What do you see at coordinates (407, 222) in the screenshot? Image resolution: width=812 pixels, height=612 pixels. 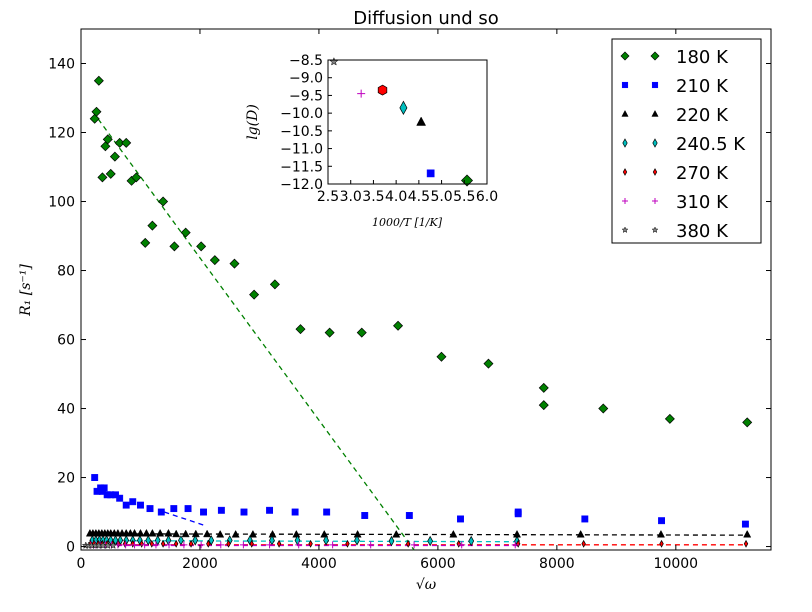 I see `inset-x-axis-label: 1000/T [1/K]` at bounding box center [407, 222].